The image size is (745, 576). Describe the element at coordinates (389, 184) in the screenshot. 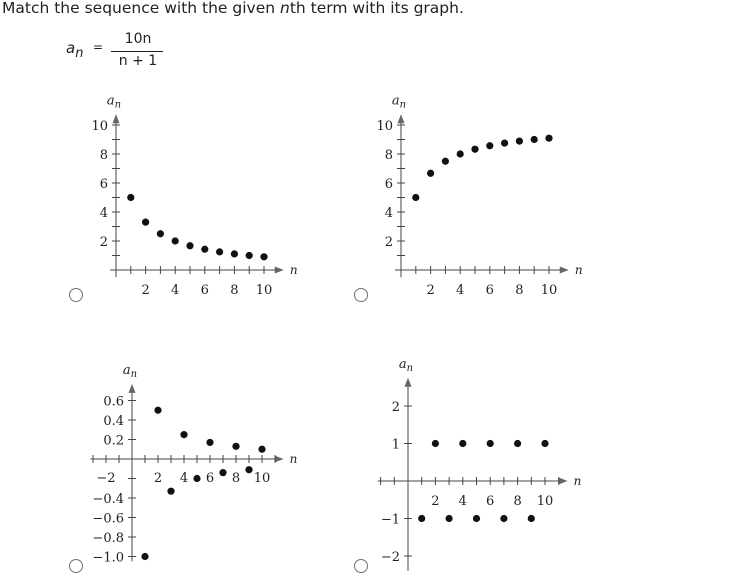

I see `graph-b-y-tick-label: 6` at that location.